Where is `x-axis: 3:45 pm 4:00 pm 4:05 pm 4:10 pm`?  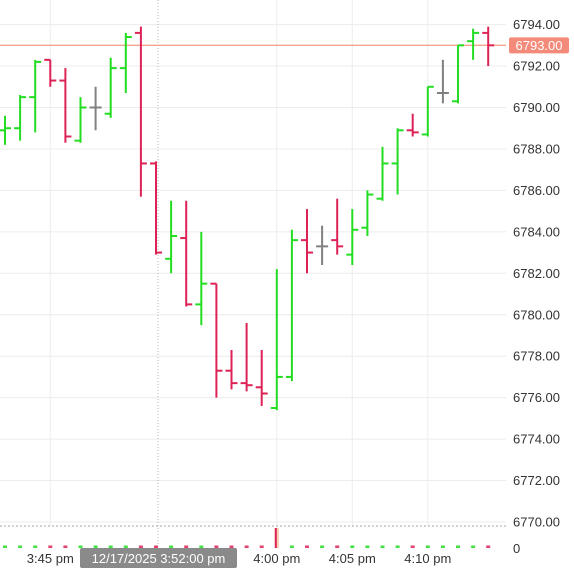
x-axis: 3:45 pm 4:00 pm 4:05 pm 4:10 pm is located at coordinates (239, 558).